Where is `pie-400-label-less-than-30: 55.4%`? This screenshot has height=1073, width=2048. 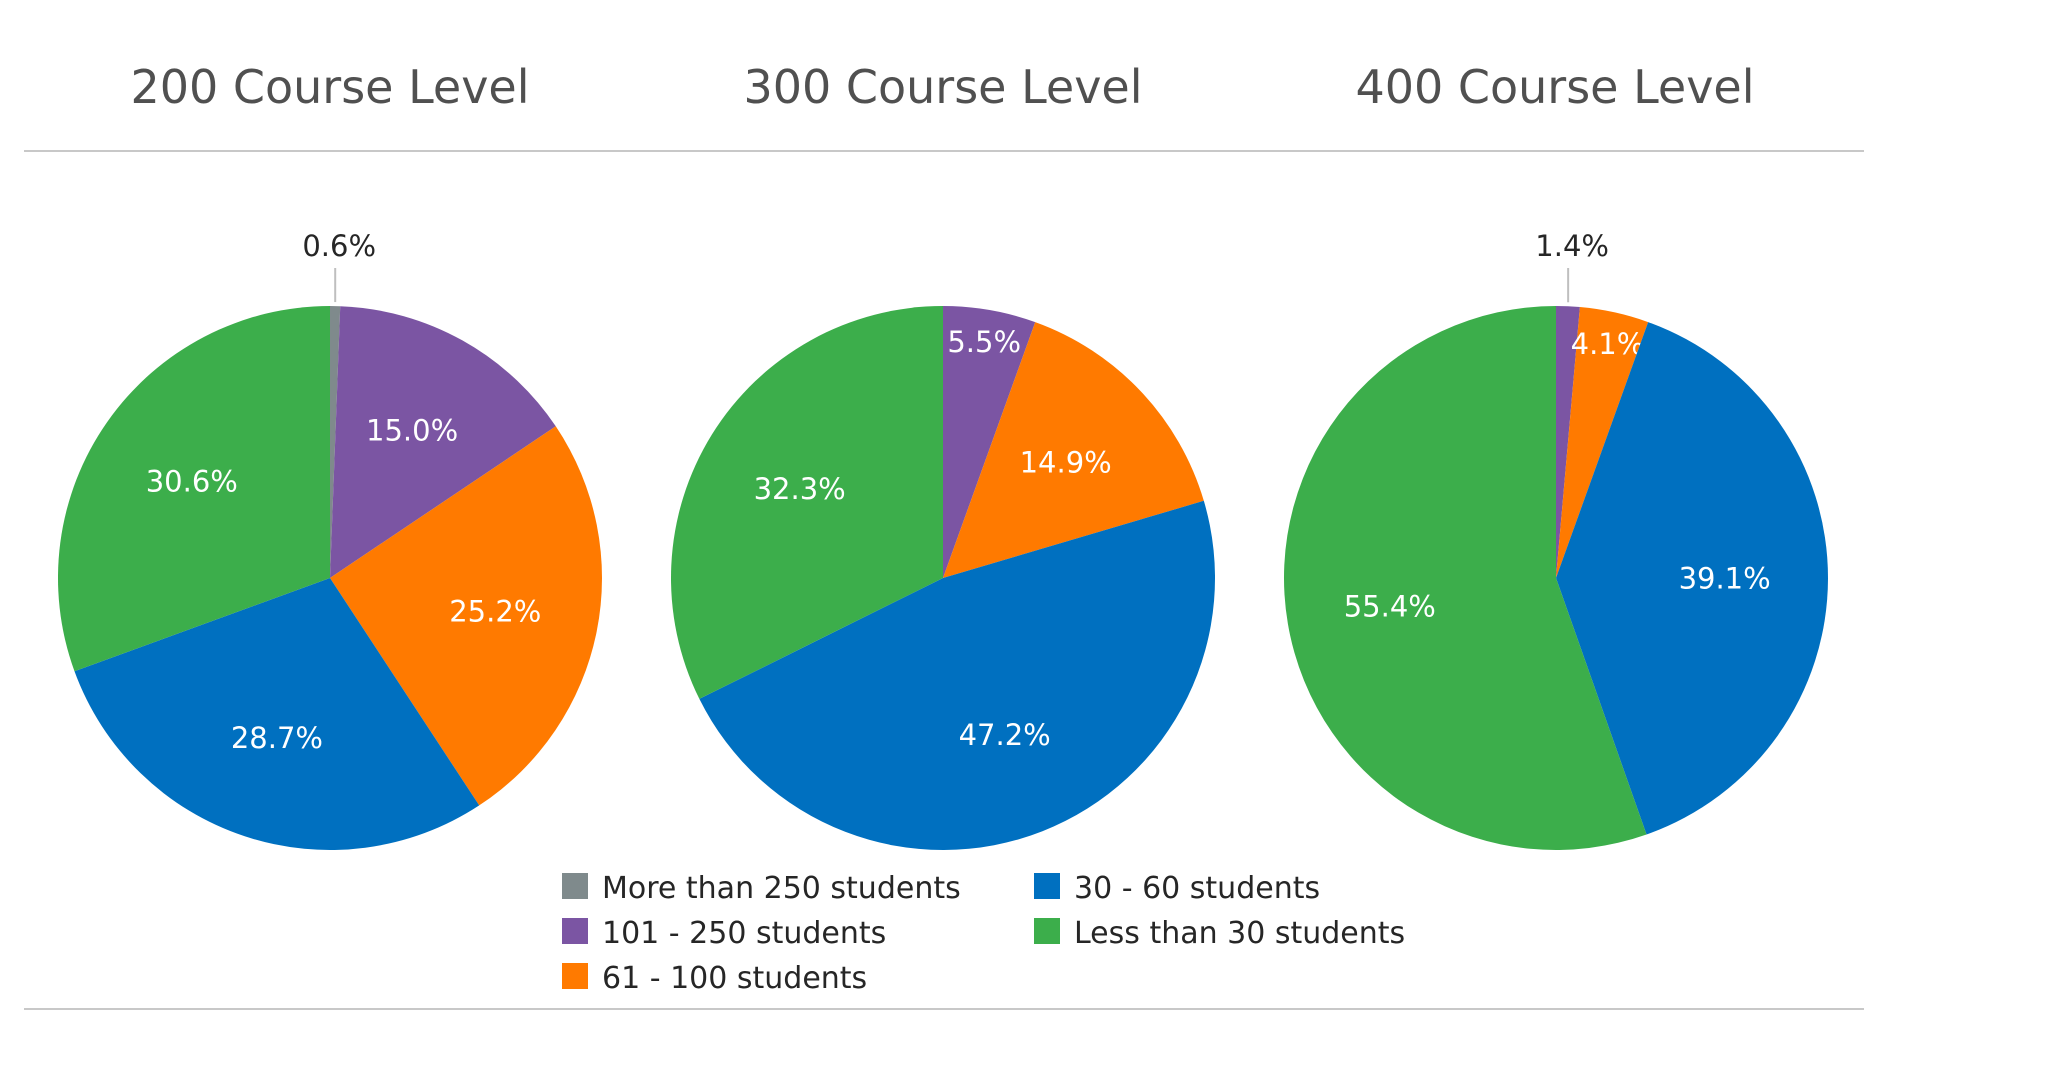
pie-400-label-less-than-30: 55.4% is located at coordinates (1390, 606).